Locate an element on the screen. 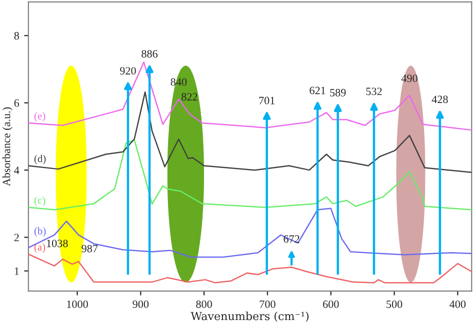  series-label: (b) is located at coordinates (40, 232).